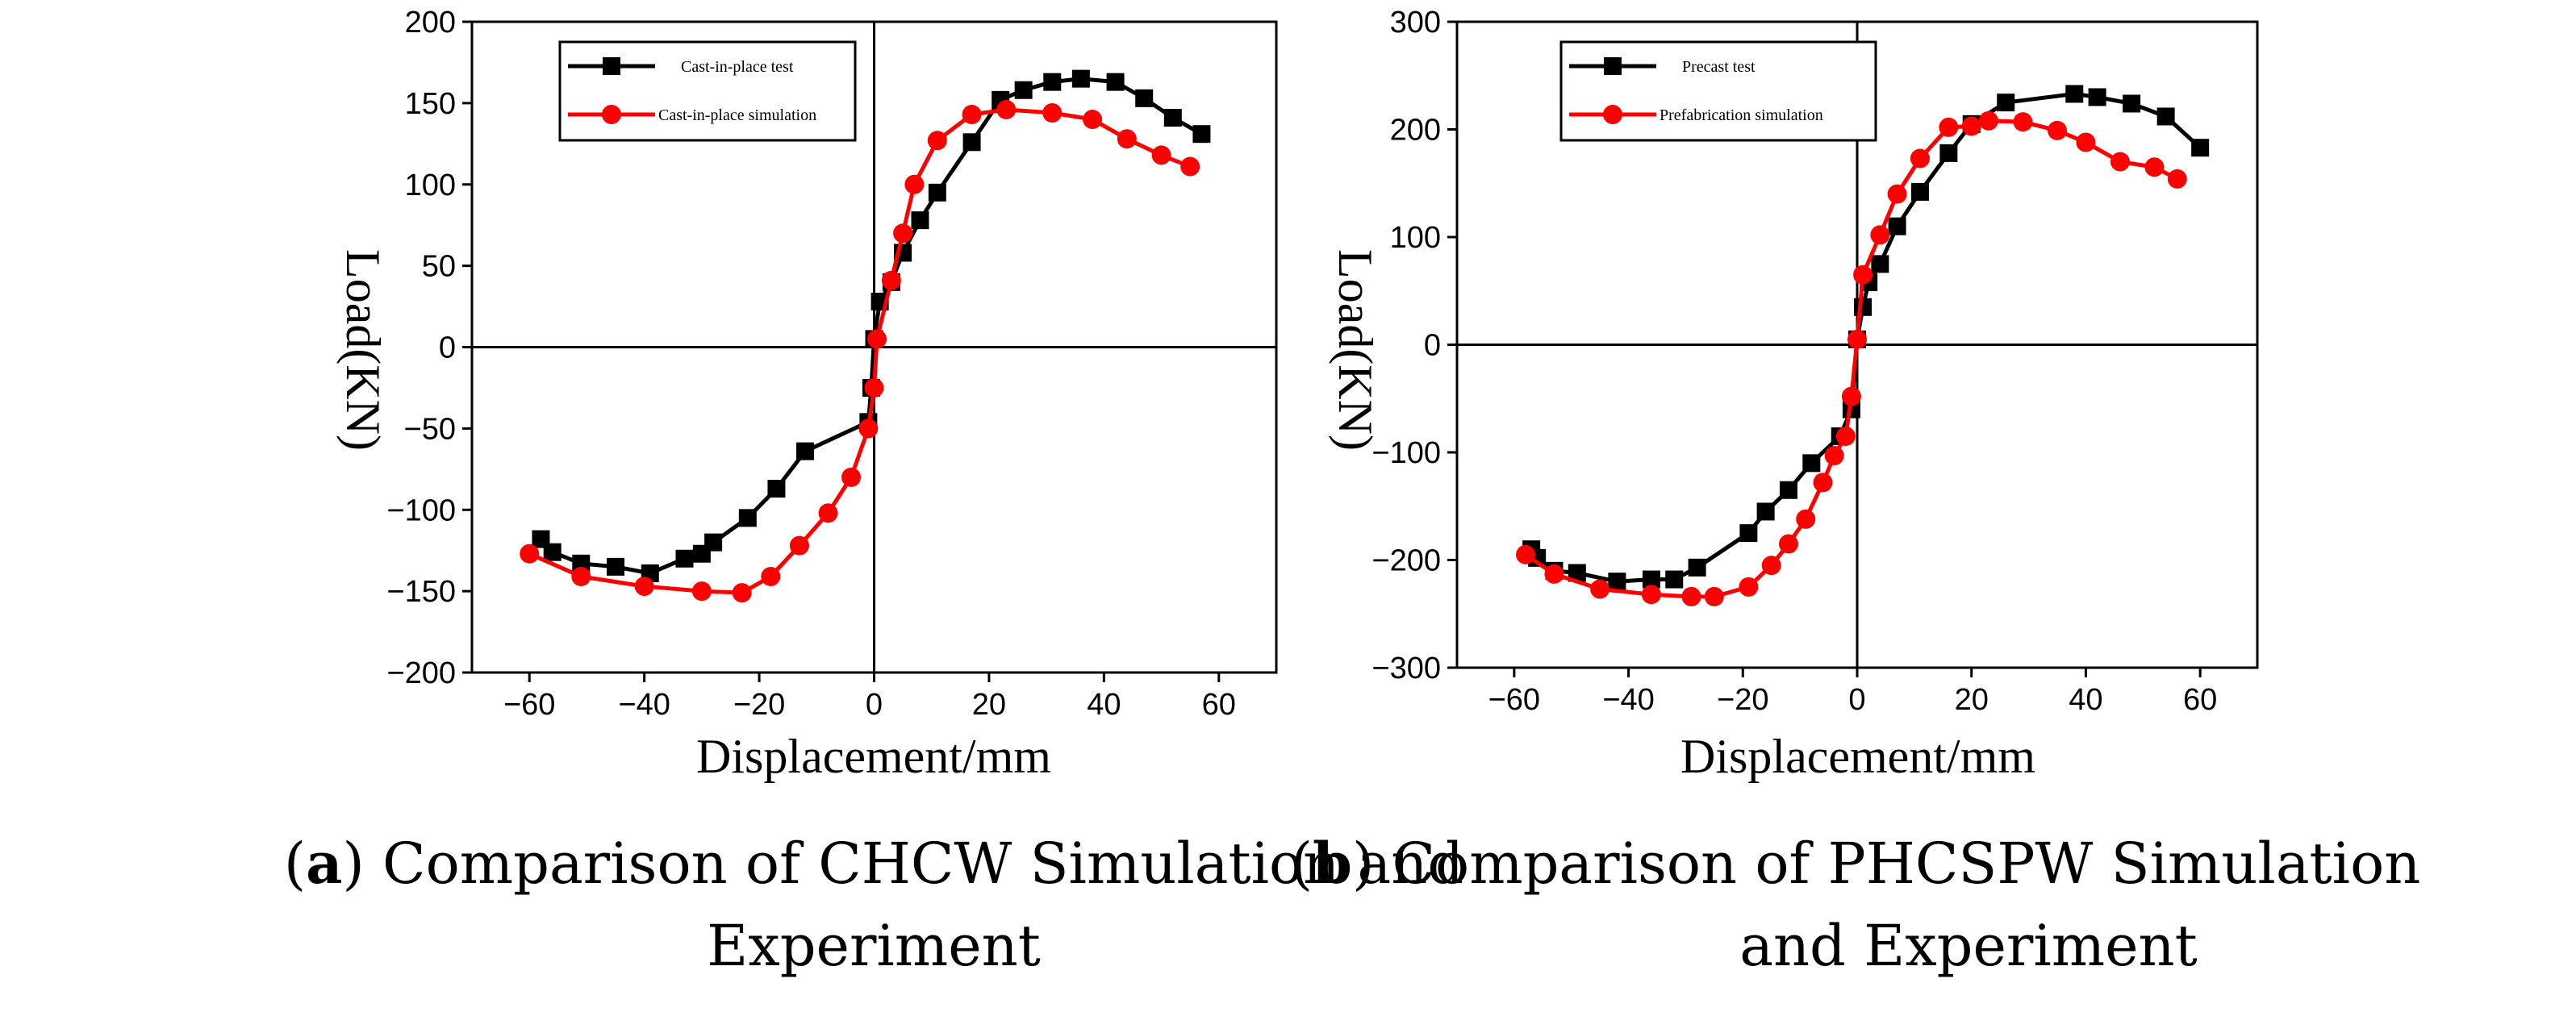  I want to click on y-tick-label: −300, so click(1406, 668).